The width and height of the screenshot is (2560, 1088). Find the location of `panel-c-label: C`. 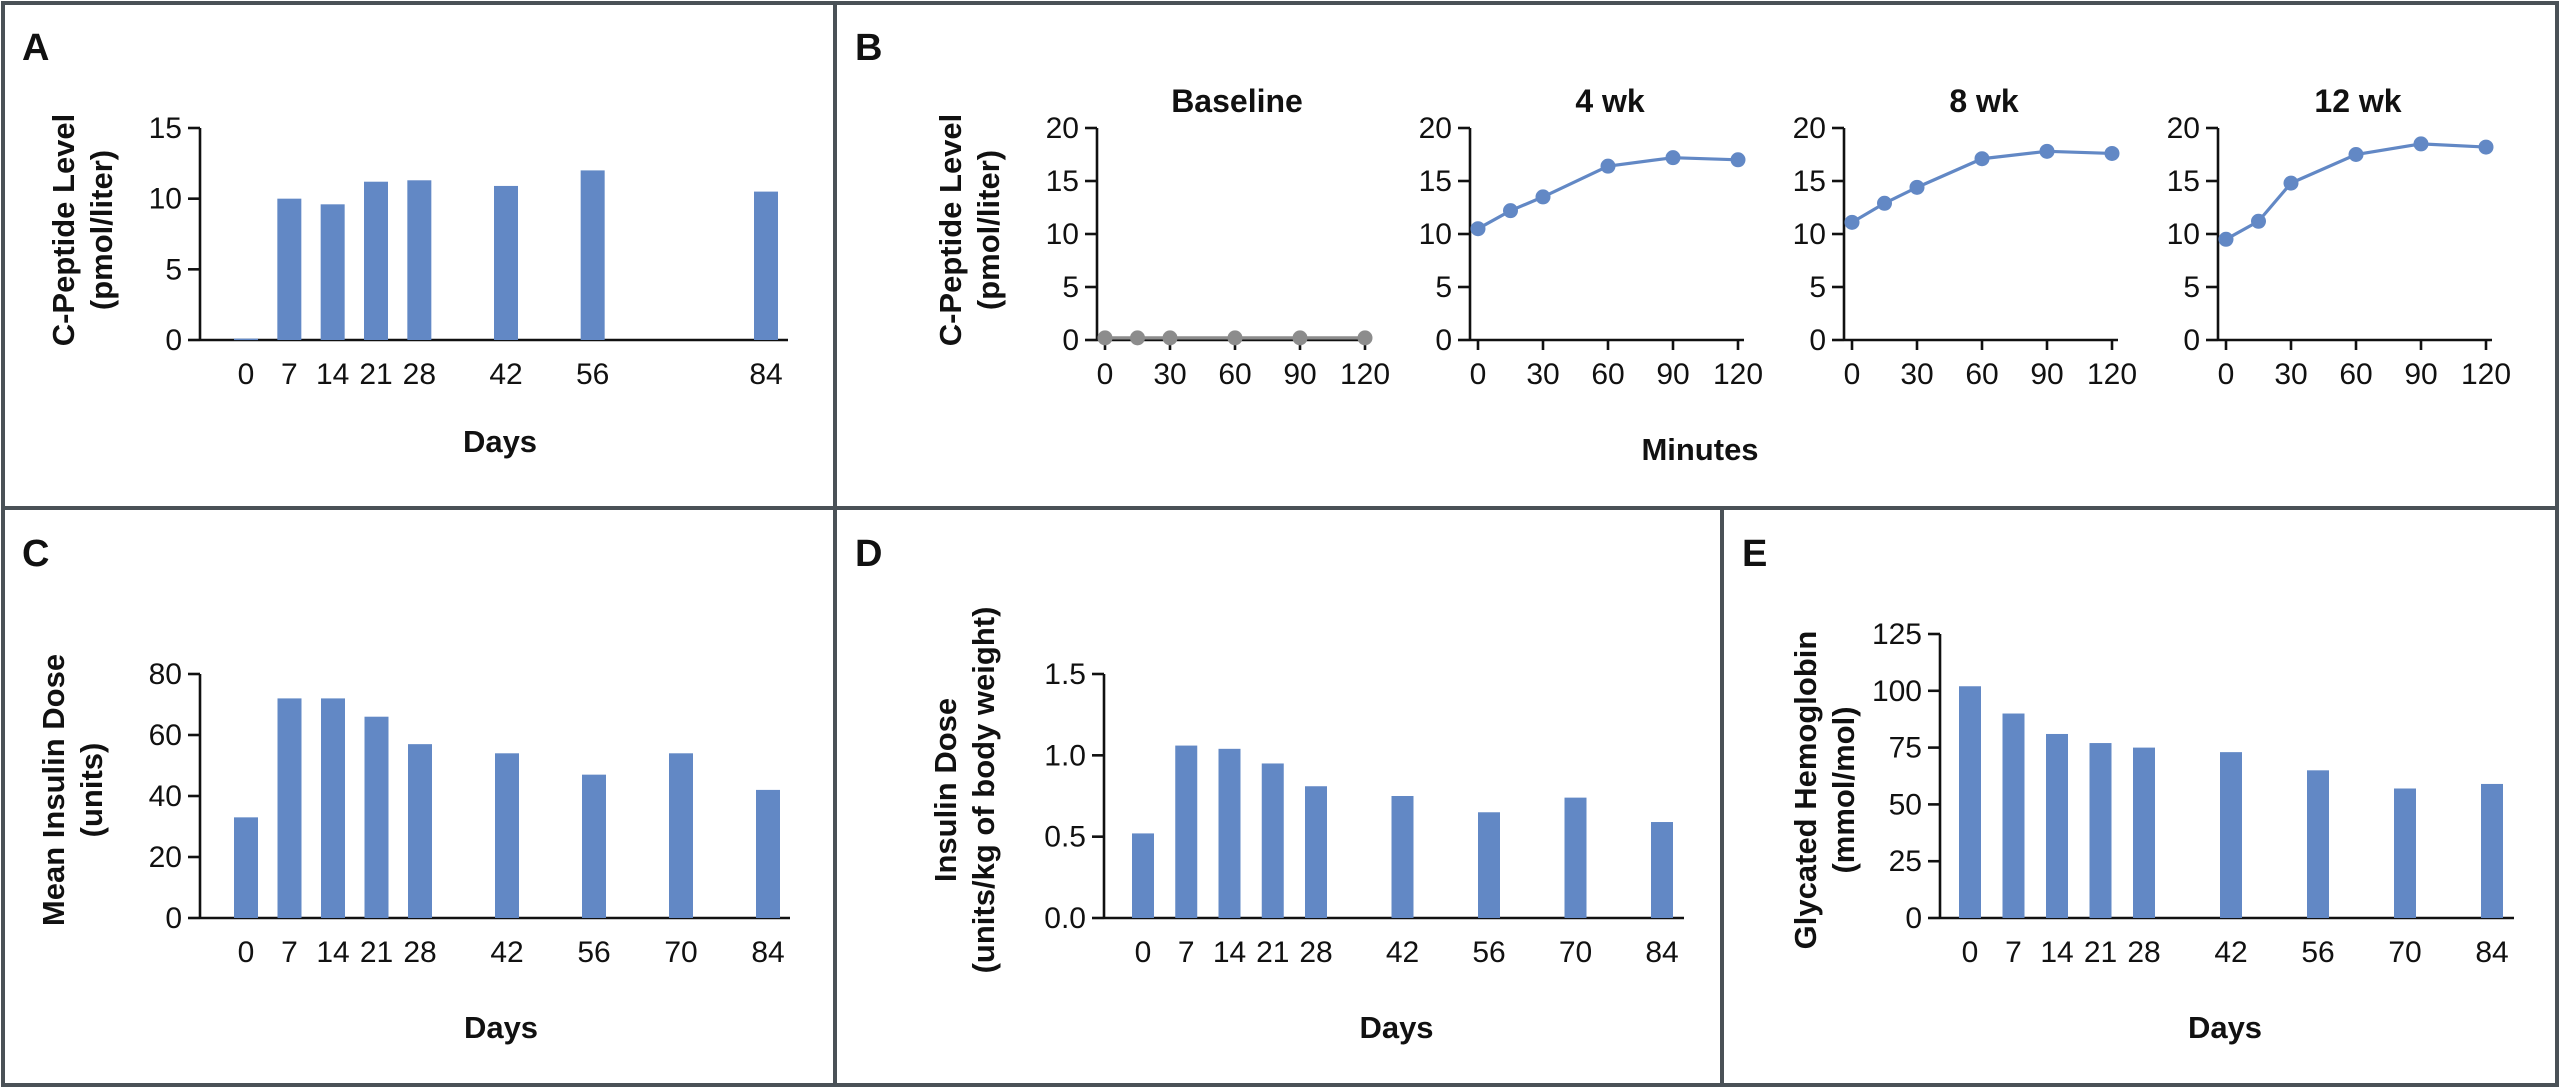

panel-c-label: C is located at coordinates (35, 554).